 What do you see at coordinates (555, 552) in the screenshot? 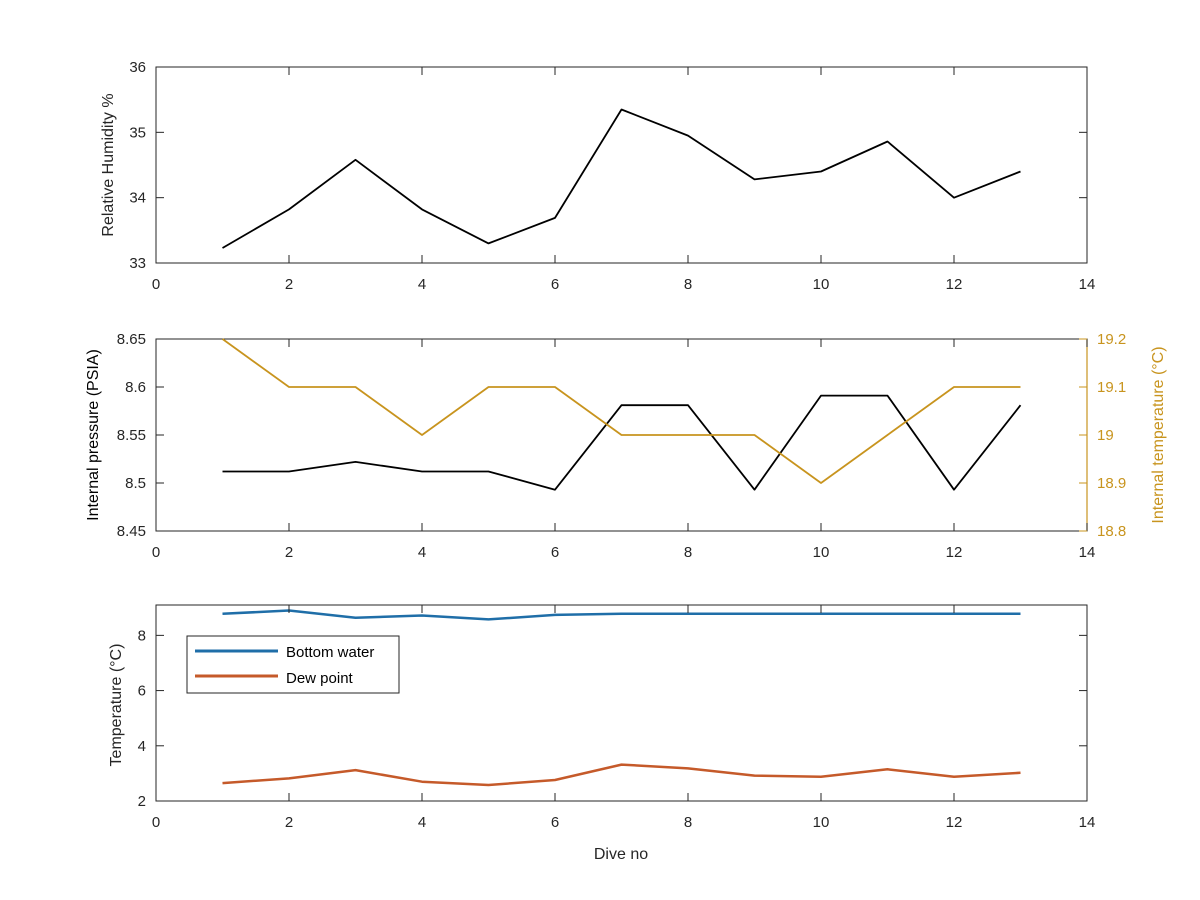
I see `pressure-x-tick-label: 6` at bounding box center [555, 552].